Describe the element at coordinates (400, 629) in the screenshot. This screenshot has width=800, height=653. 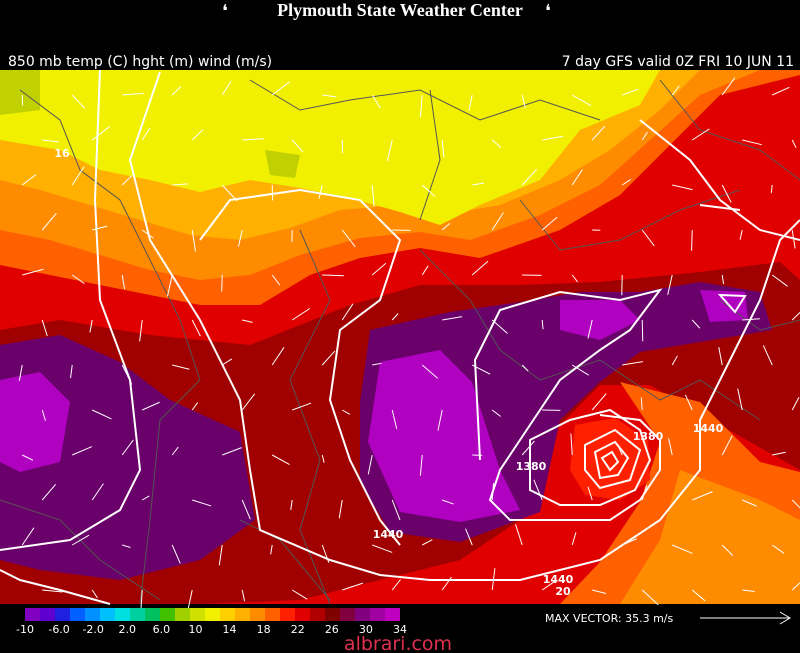
I see `colorbar-label: 34` at that location.